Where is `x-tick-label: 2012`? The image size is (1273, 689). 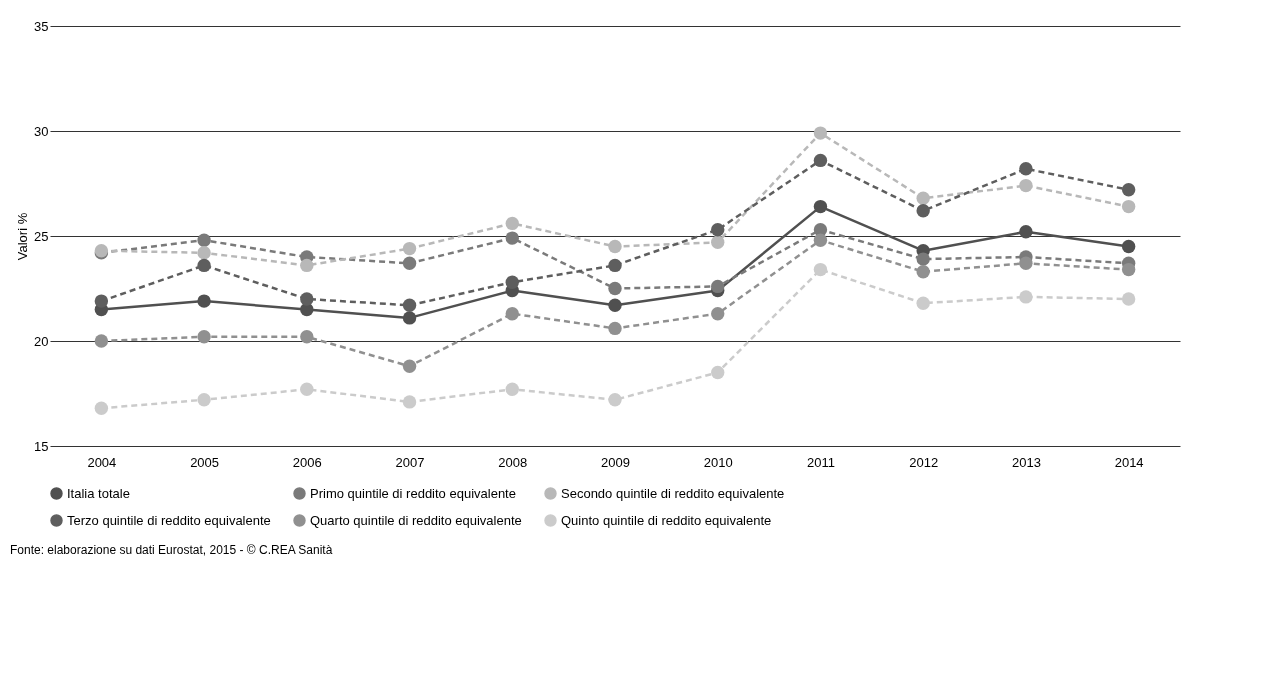
x-tick-label: 2012 is located at coordinates (924, 462).